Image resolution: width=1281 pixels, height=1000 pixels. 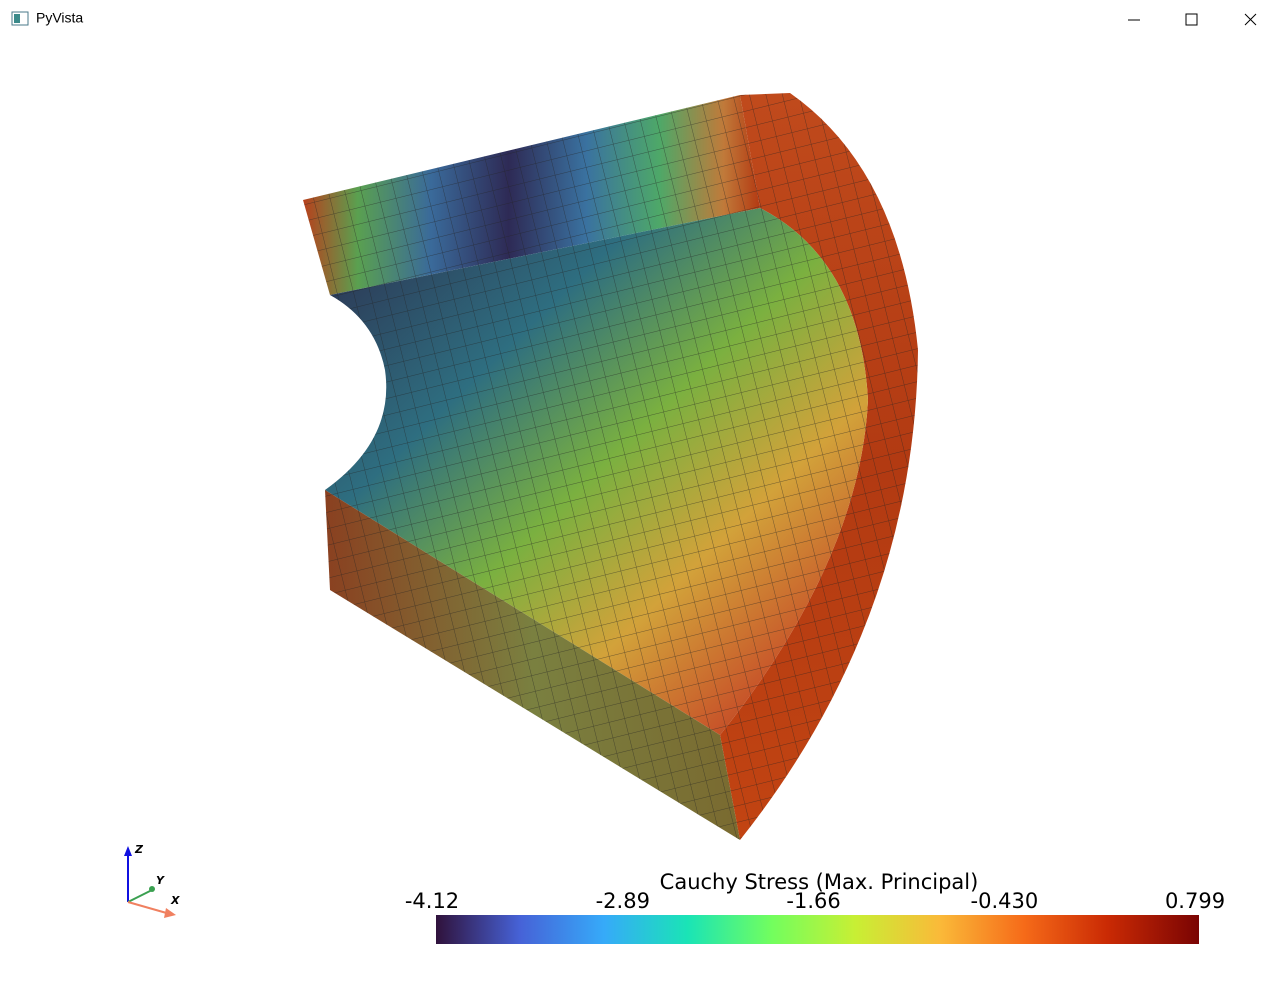 I want to click on scalar-bar-title: Cauchy Stress (Max. Principal), so click(x=819, y=882).